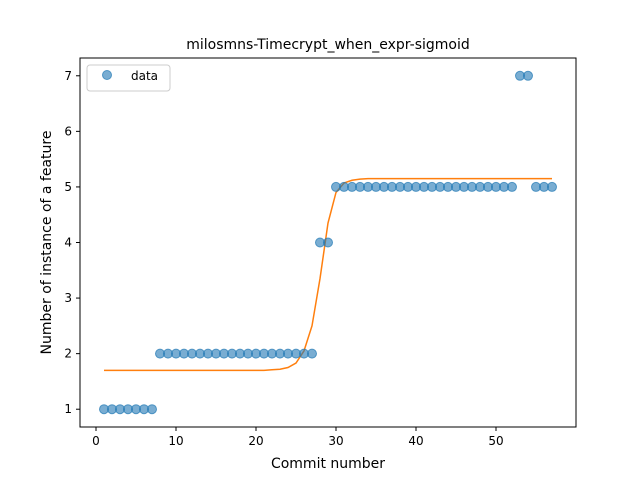  What do you see at coordinates (68, 298) in the screenshot?
I see `y-tick-label: 3` at bounding box center [68, 298].